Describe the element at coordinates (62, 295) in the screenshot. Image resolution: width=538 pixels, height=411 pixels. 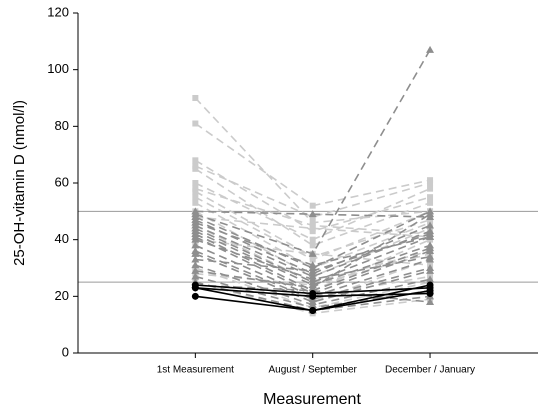
I see `y-tick-label: 20` at that location.